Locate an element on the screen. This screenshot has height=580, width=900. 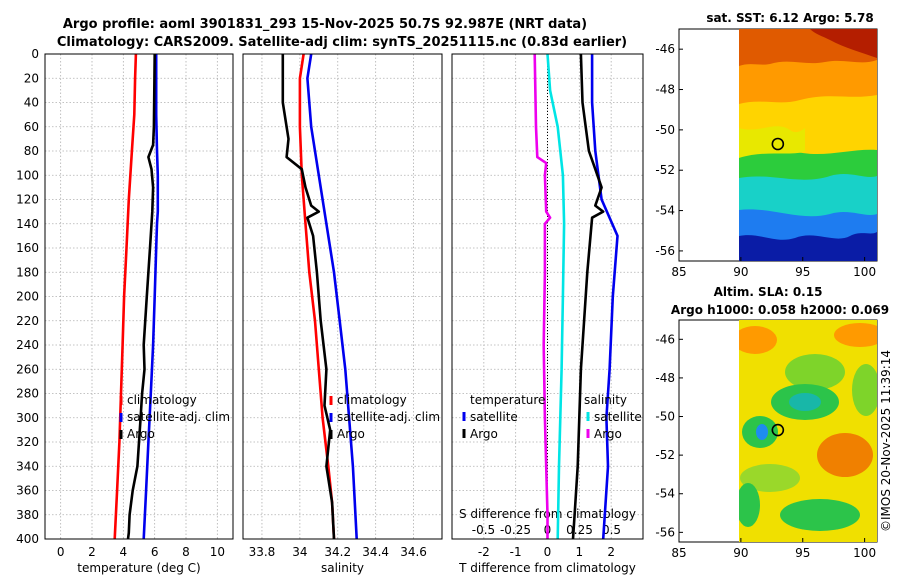
difference-x-axis-label: T difference from climatology is located at coordinates (547, 568).